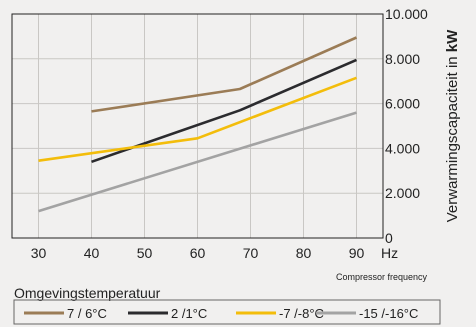  What do you see at coordinates (39, 253) in the screenshot?
I see `x-tick-label-0: 30` at bounding box center [39, 253].